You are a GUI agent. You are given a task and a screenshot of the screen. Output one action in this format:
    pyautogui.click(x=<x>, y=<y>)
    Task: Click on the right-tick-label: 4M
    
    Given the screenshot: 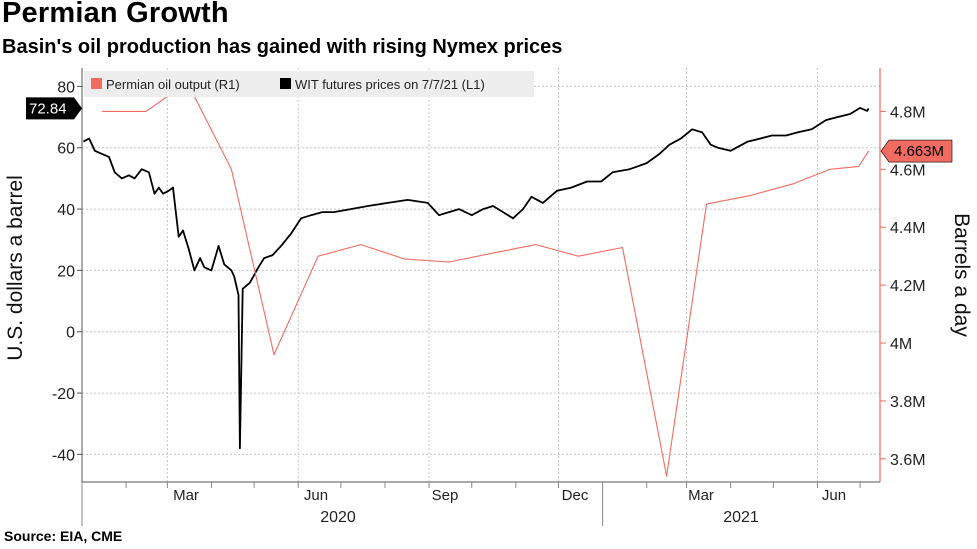 What is the action you would take?
    pyautogui.click(x=901, y=344)
    